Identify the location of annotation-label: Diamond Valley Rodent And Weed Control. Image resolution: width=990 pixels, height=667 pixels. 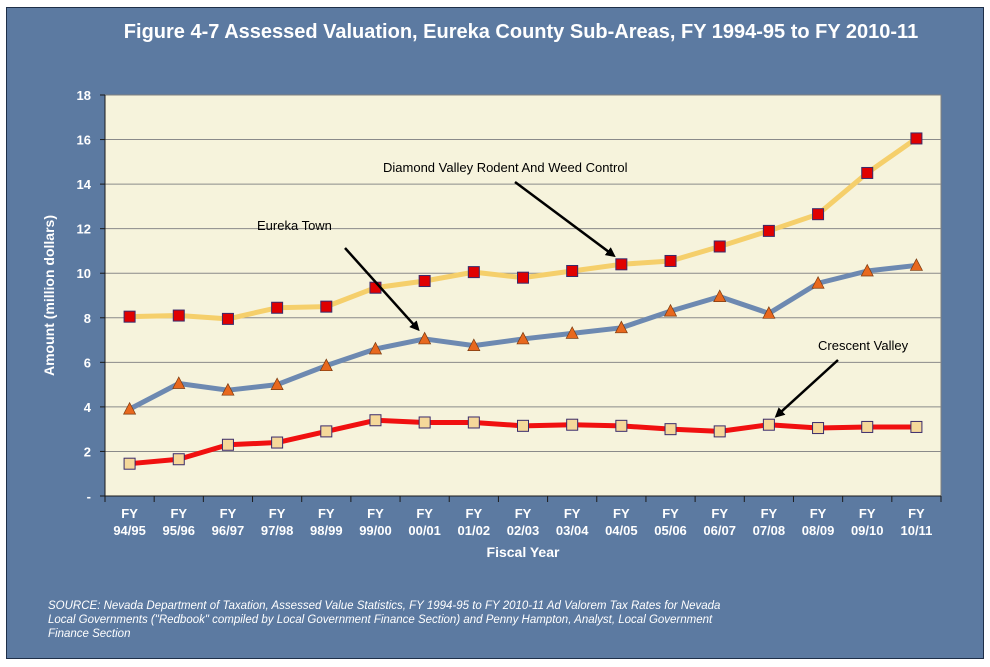
(505, 167).